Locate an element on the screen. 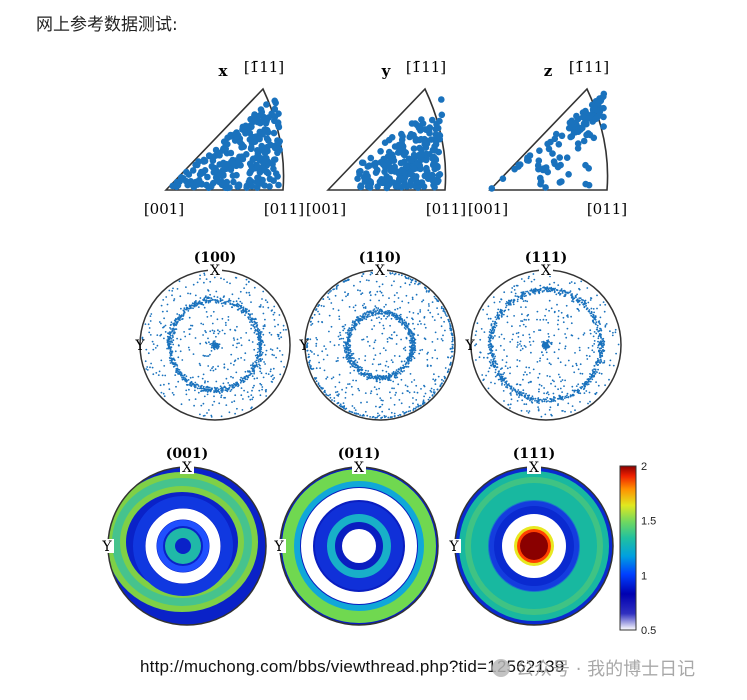 The width and height of the screenshot is (747, 700). ipf-outline-z is located at coordinates (548, 139).